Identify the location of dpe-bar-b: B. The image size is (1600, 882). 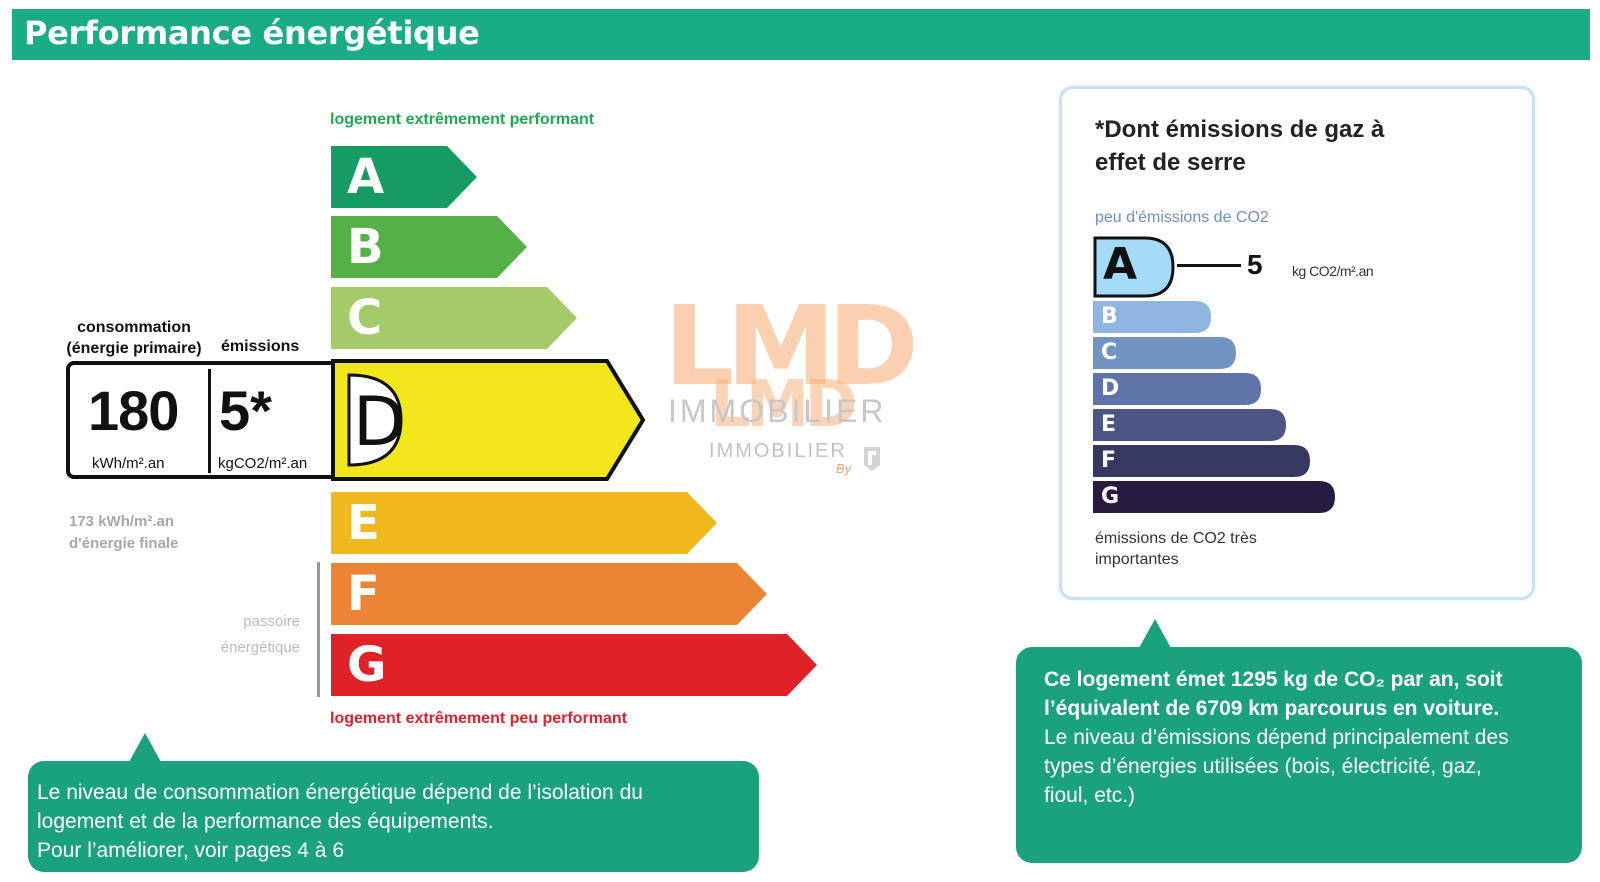
(429, 247).